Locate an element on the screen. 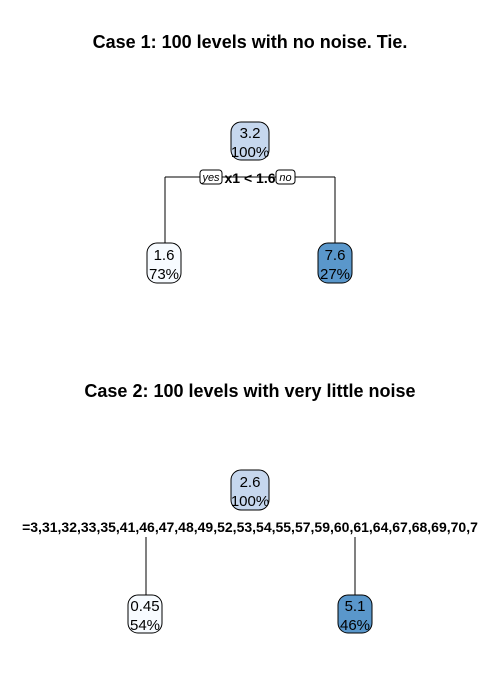  case1-right-box is located at coordinates (335, 263).